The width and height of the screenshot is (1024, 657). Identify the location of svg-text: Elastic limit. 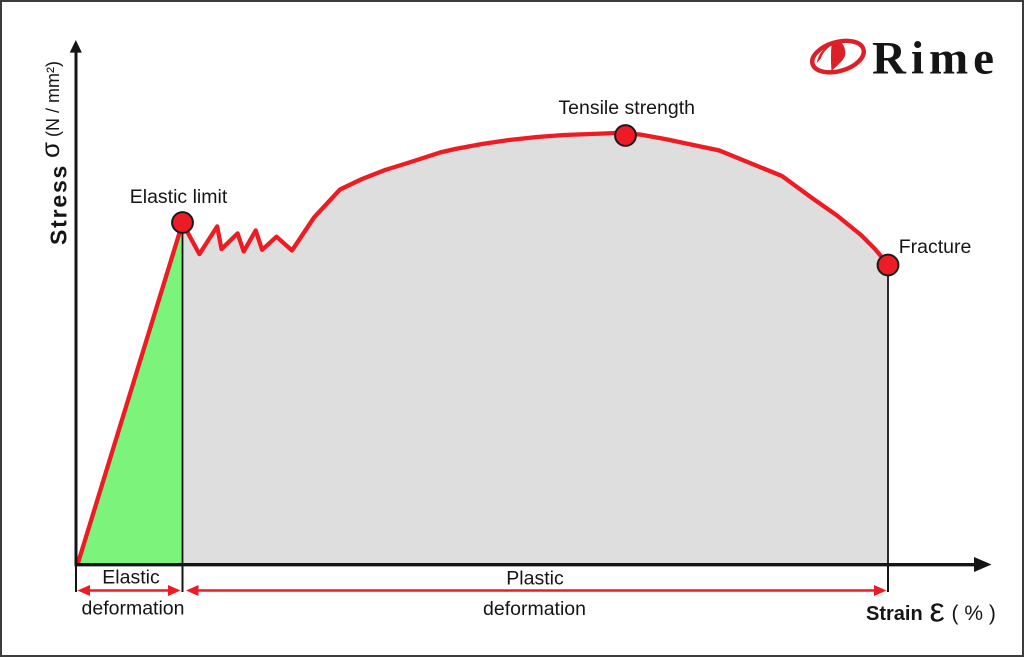
(179, 197).